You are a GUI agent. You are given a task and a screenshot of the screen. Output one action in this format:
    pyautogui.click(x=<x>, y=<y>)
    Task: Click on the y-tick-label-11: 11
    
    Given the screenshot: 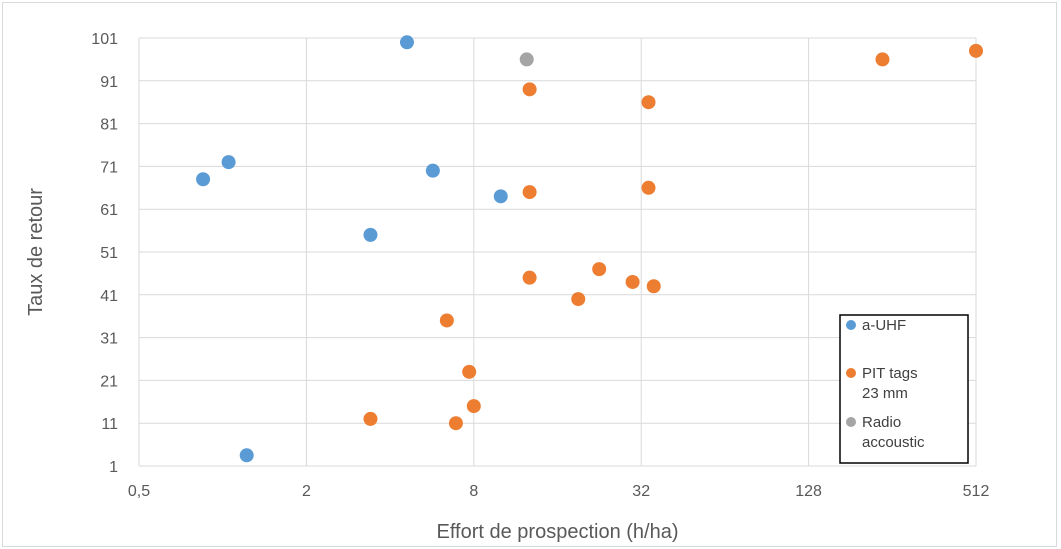 What is the action you would take?
    pyautogui.click(x=109, y=424)
    